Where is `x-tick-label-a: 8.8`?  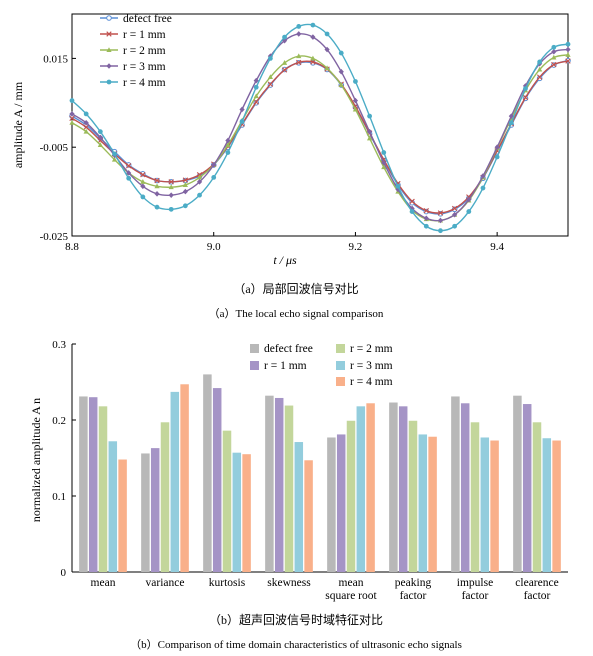
x-tick-label-a: 8.8 is located at coordinates (72, 247).